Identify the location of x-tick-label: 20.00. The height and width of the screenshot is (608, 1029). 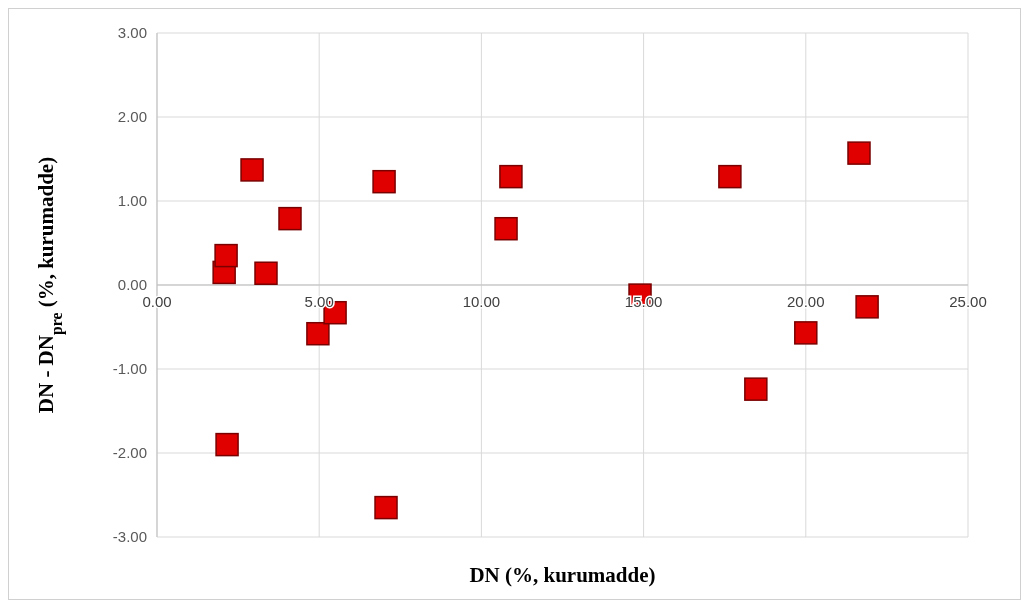
(806, 301).